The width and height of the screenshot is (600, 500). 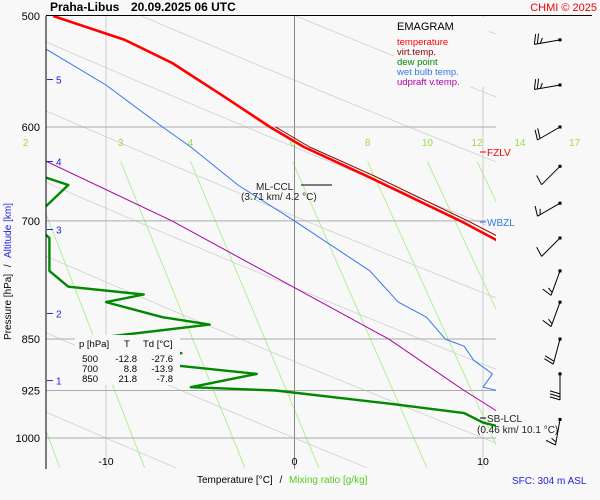 I want to click on table-row: 500 -12.8 -27.6, so click(x=127, y=359).